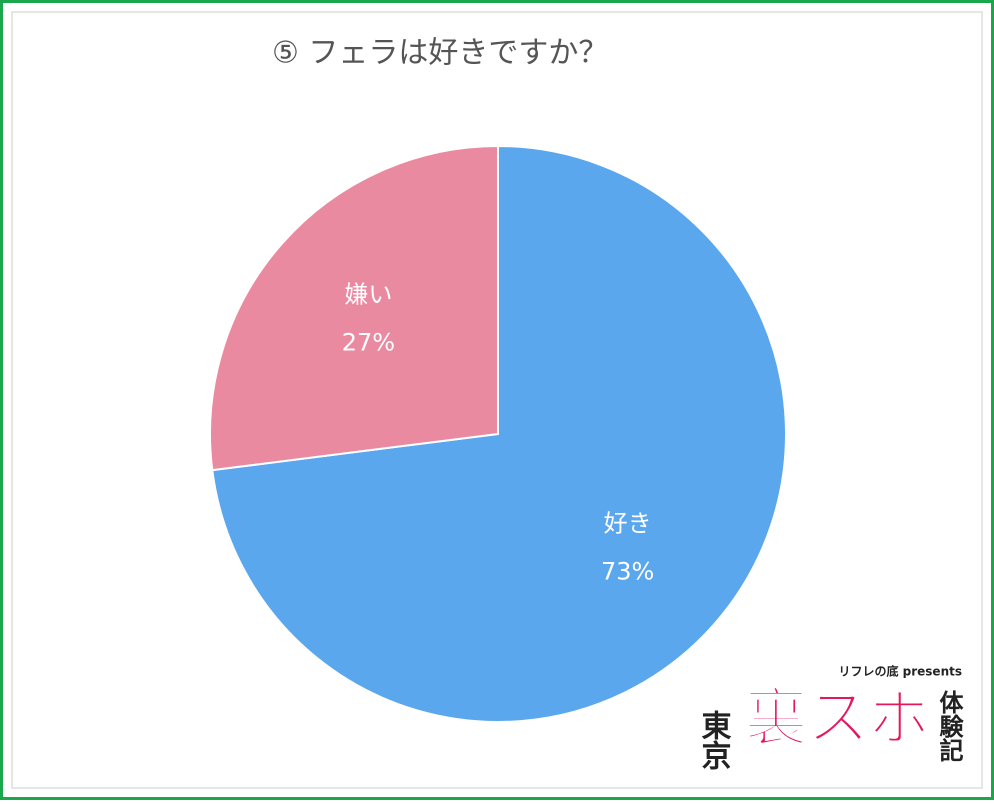  Describe the element at coordinates (368, 343) in the screenshot. I see `value-label: 27%` at that location.